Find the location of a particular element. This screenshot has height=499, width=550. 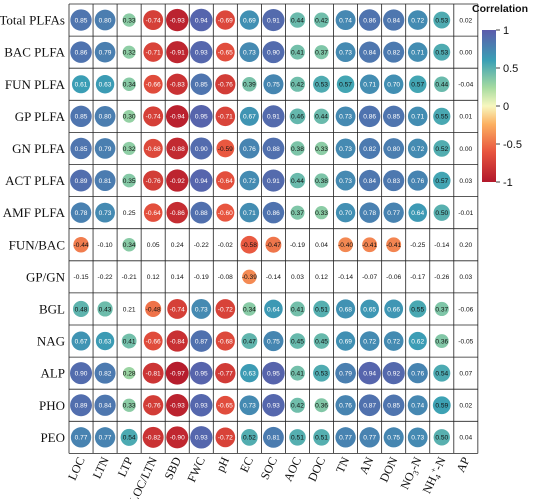

cell-value: 0.48 is located at coordinates (81, 309).